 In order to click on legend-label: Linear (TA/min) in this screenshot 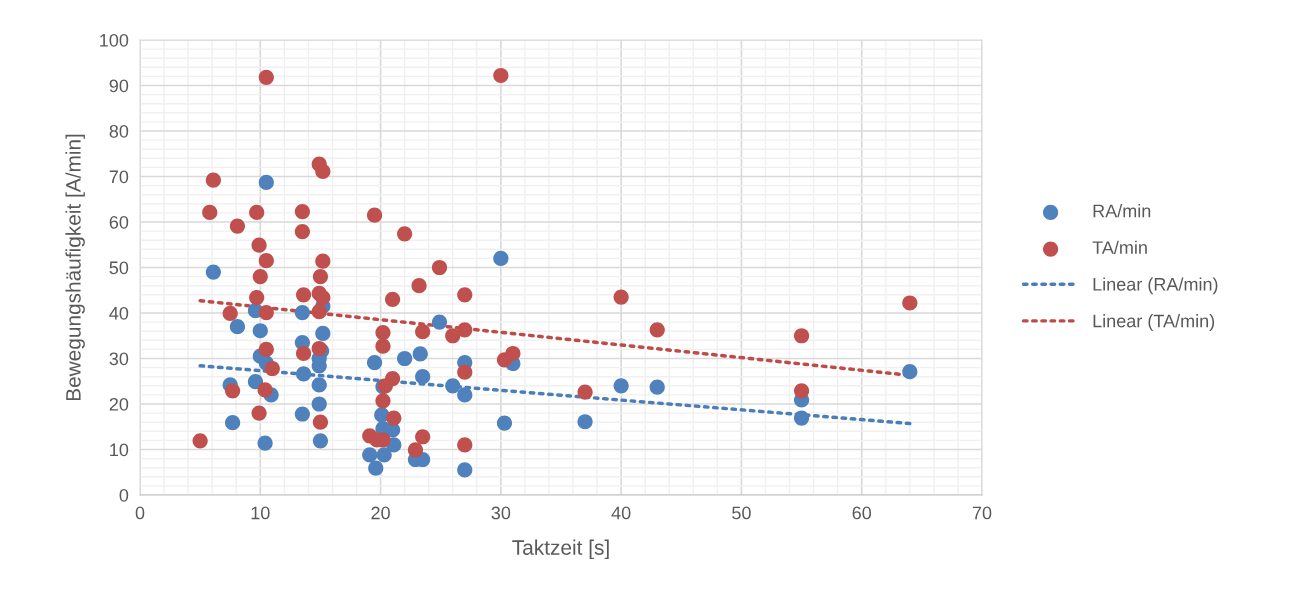, I will do `click(1154, 322)`.